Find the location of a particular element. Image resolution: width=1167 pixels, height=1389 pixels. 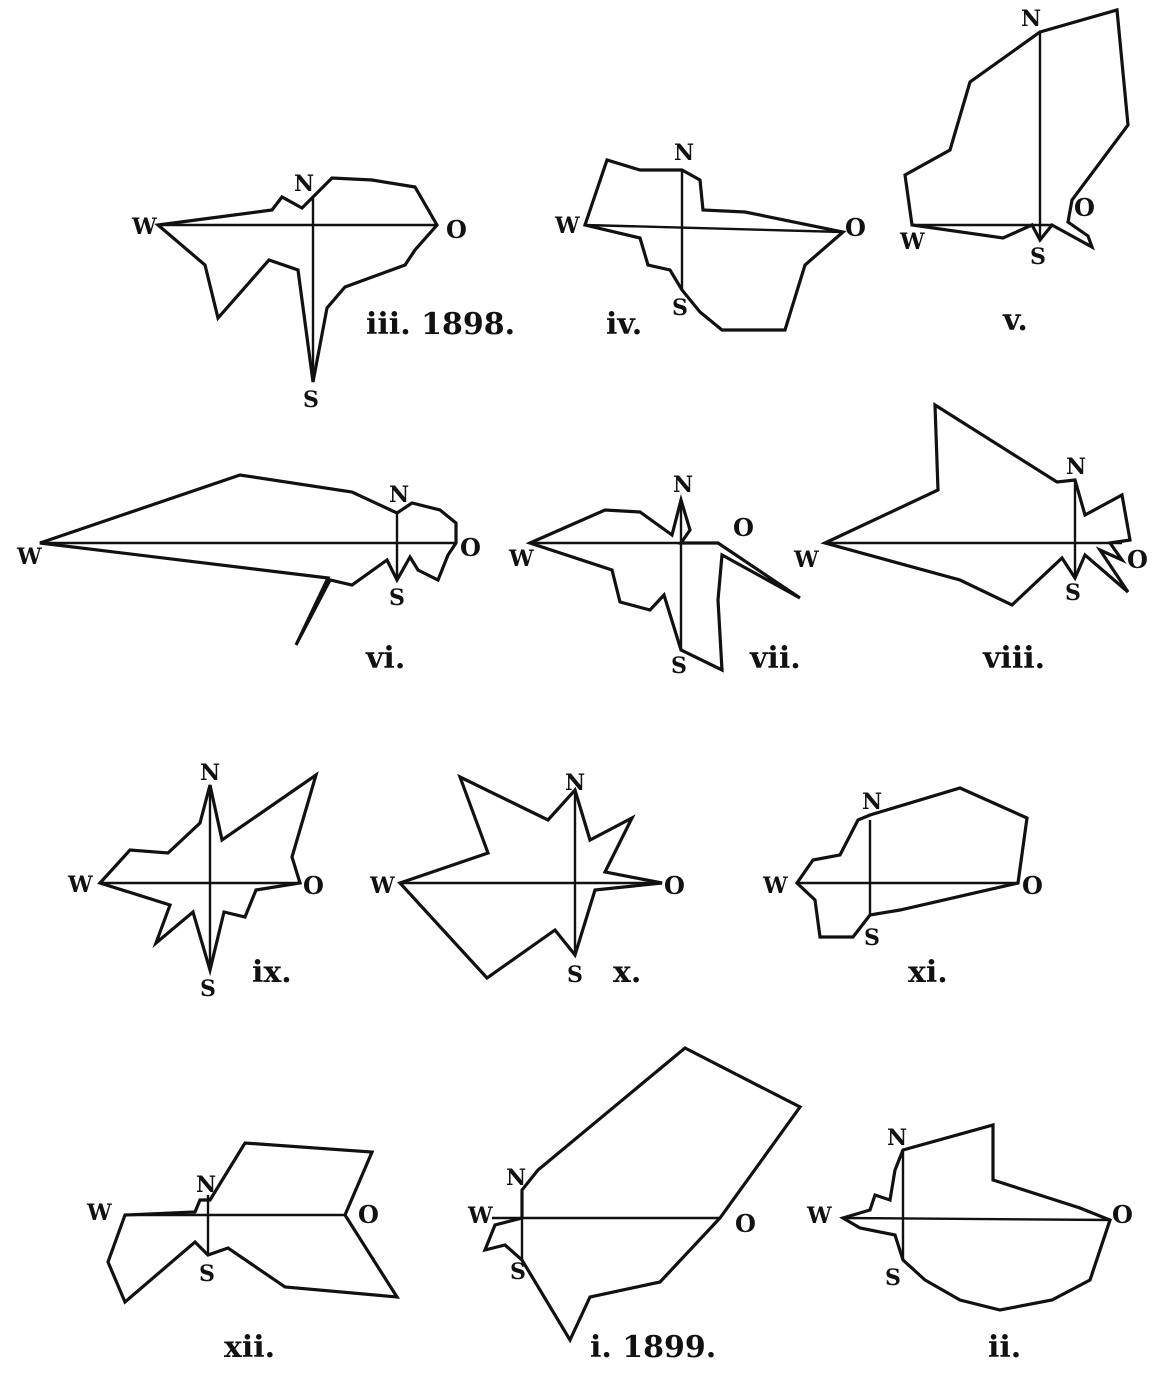

wind-rose-xi: W N O S xi. is located at coordinates (902, 888).